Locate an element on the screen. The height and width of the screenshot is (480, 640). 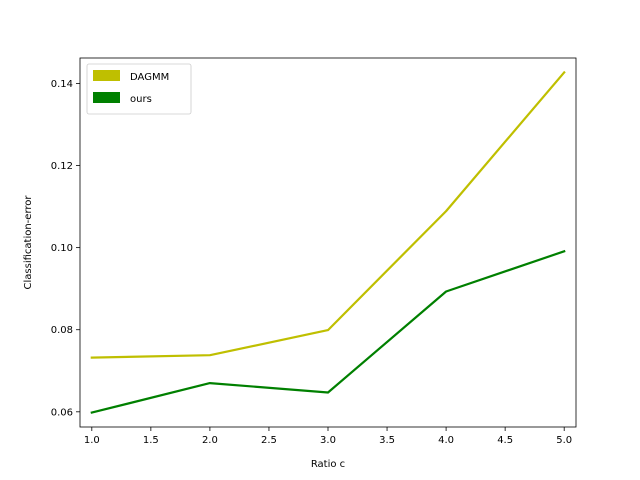
x-tick-label: 4.0 is located at coordinates (446, 440).